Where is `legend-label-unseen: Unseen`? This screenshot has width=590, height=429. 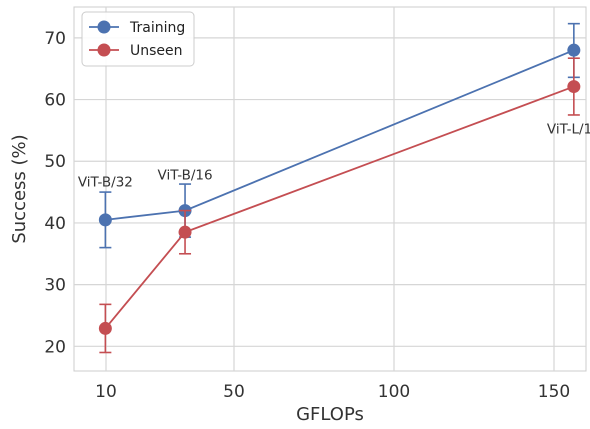 legend-label-unseen: Unseen is located at coordinates (156, 51).